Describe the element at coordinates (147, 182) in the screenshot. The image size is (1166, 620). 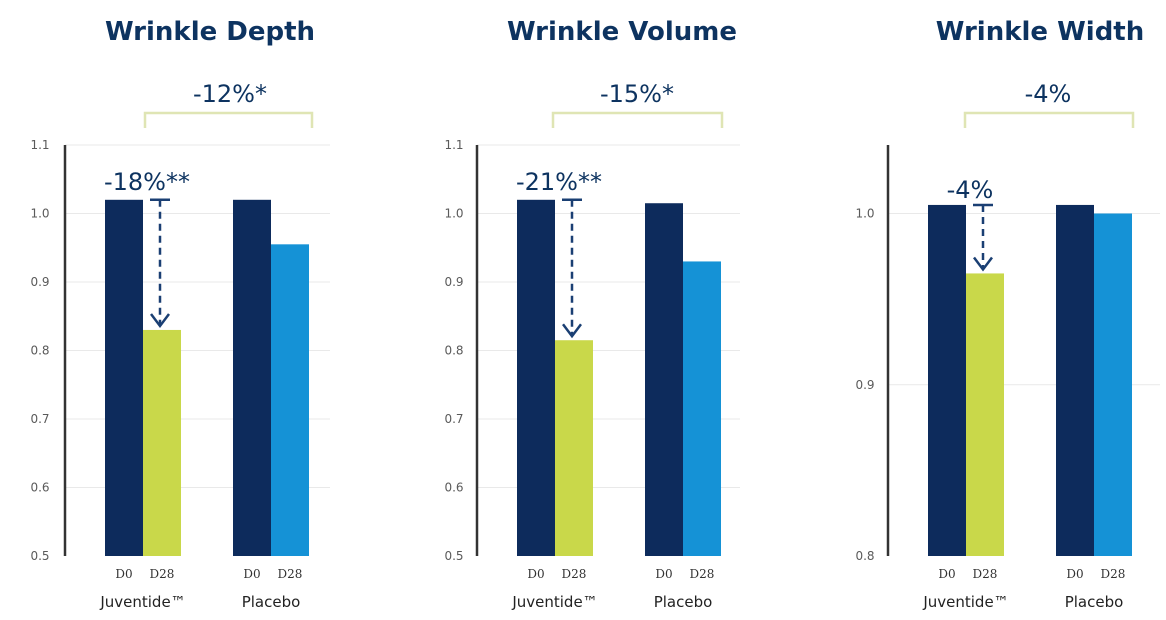
I see `change-label: -18%**` at that location.